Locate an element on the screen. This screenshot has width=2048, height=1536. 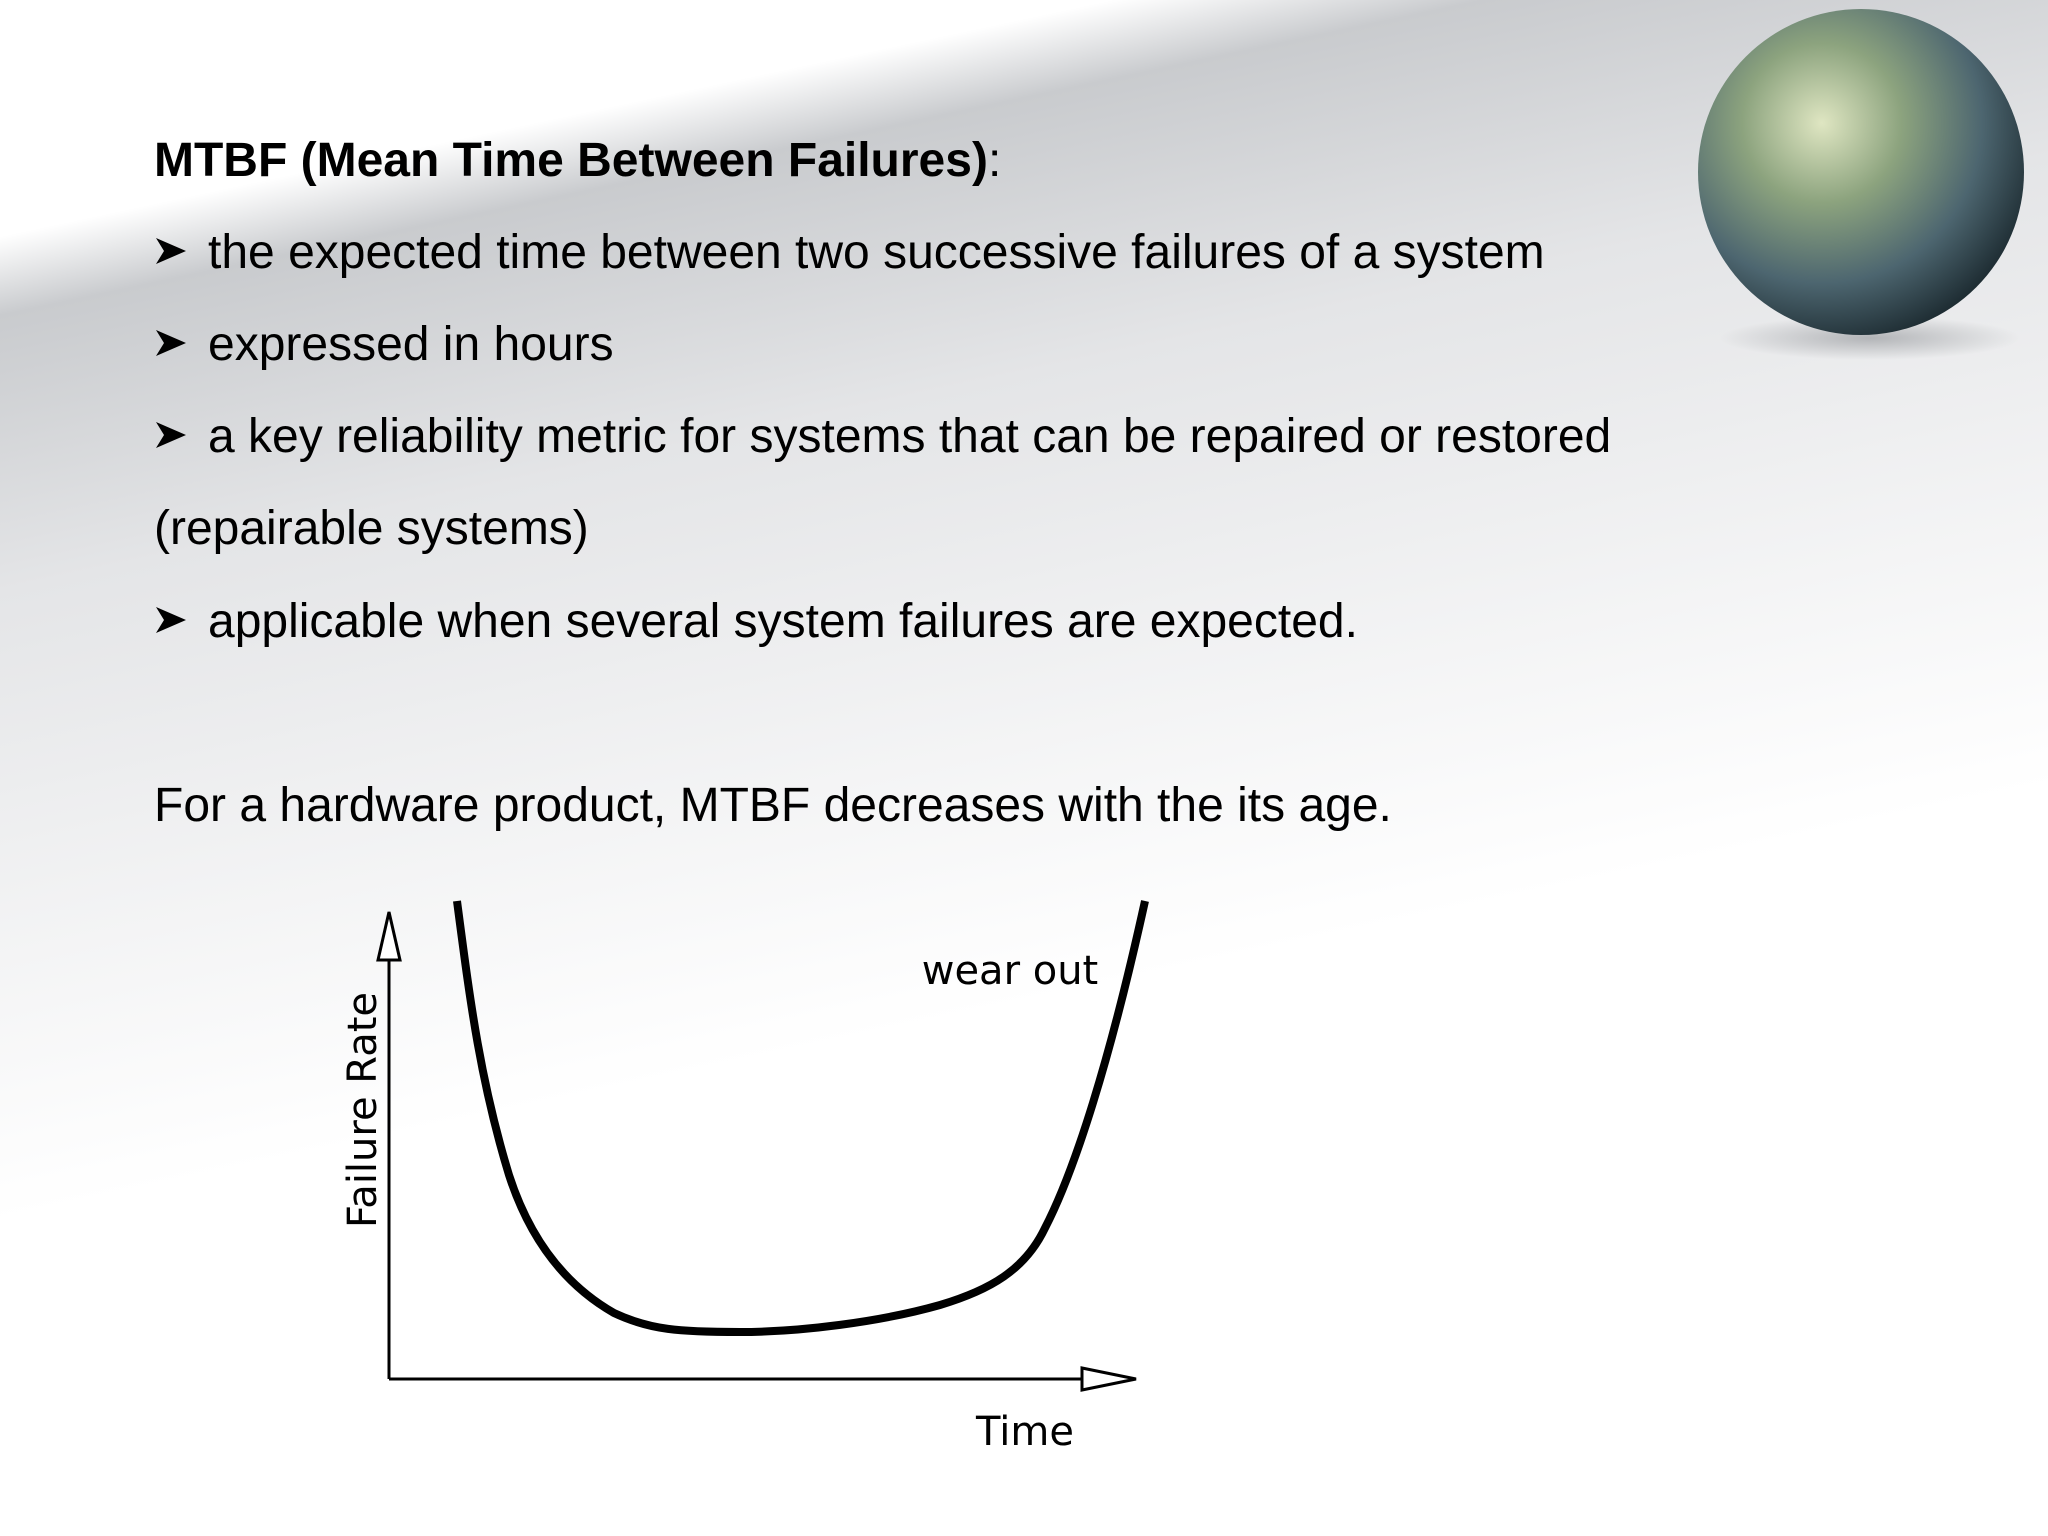
heading-punct: : is located at coordinates (994, 160).